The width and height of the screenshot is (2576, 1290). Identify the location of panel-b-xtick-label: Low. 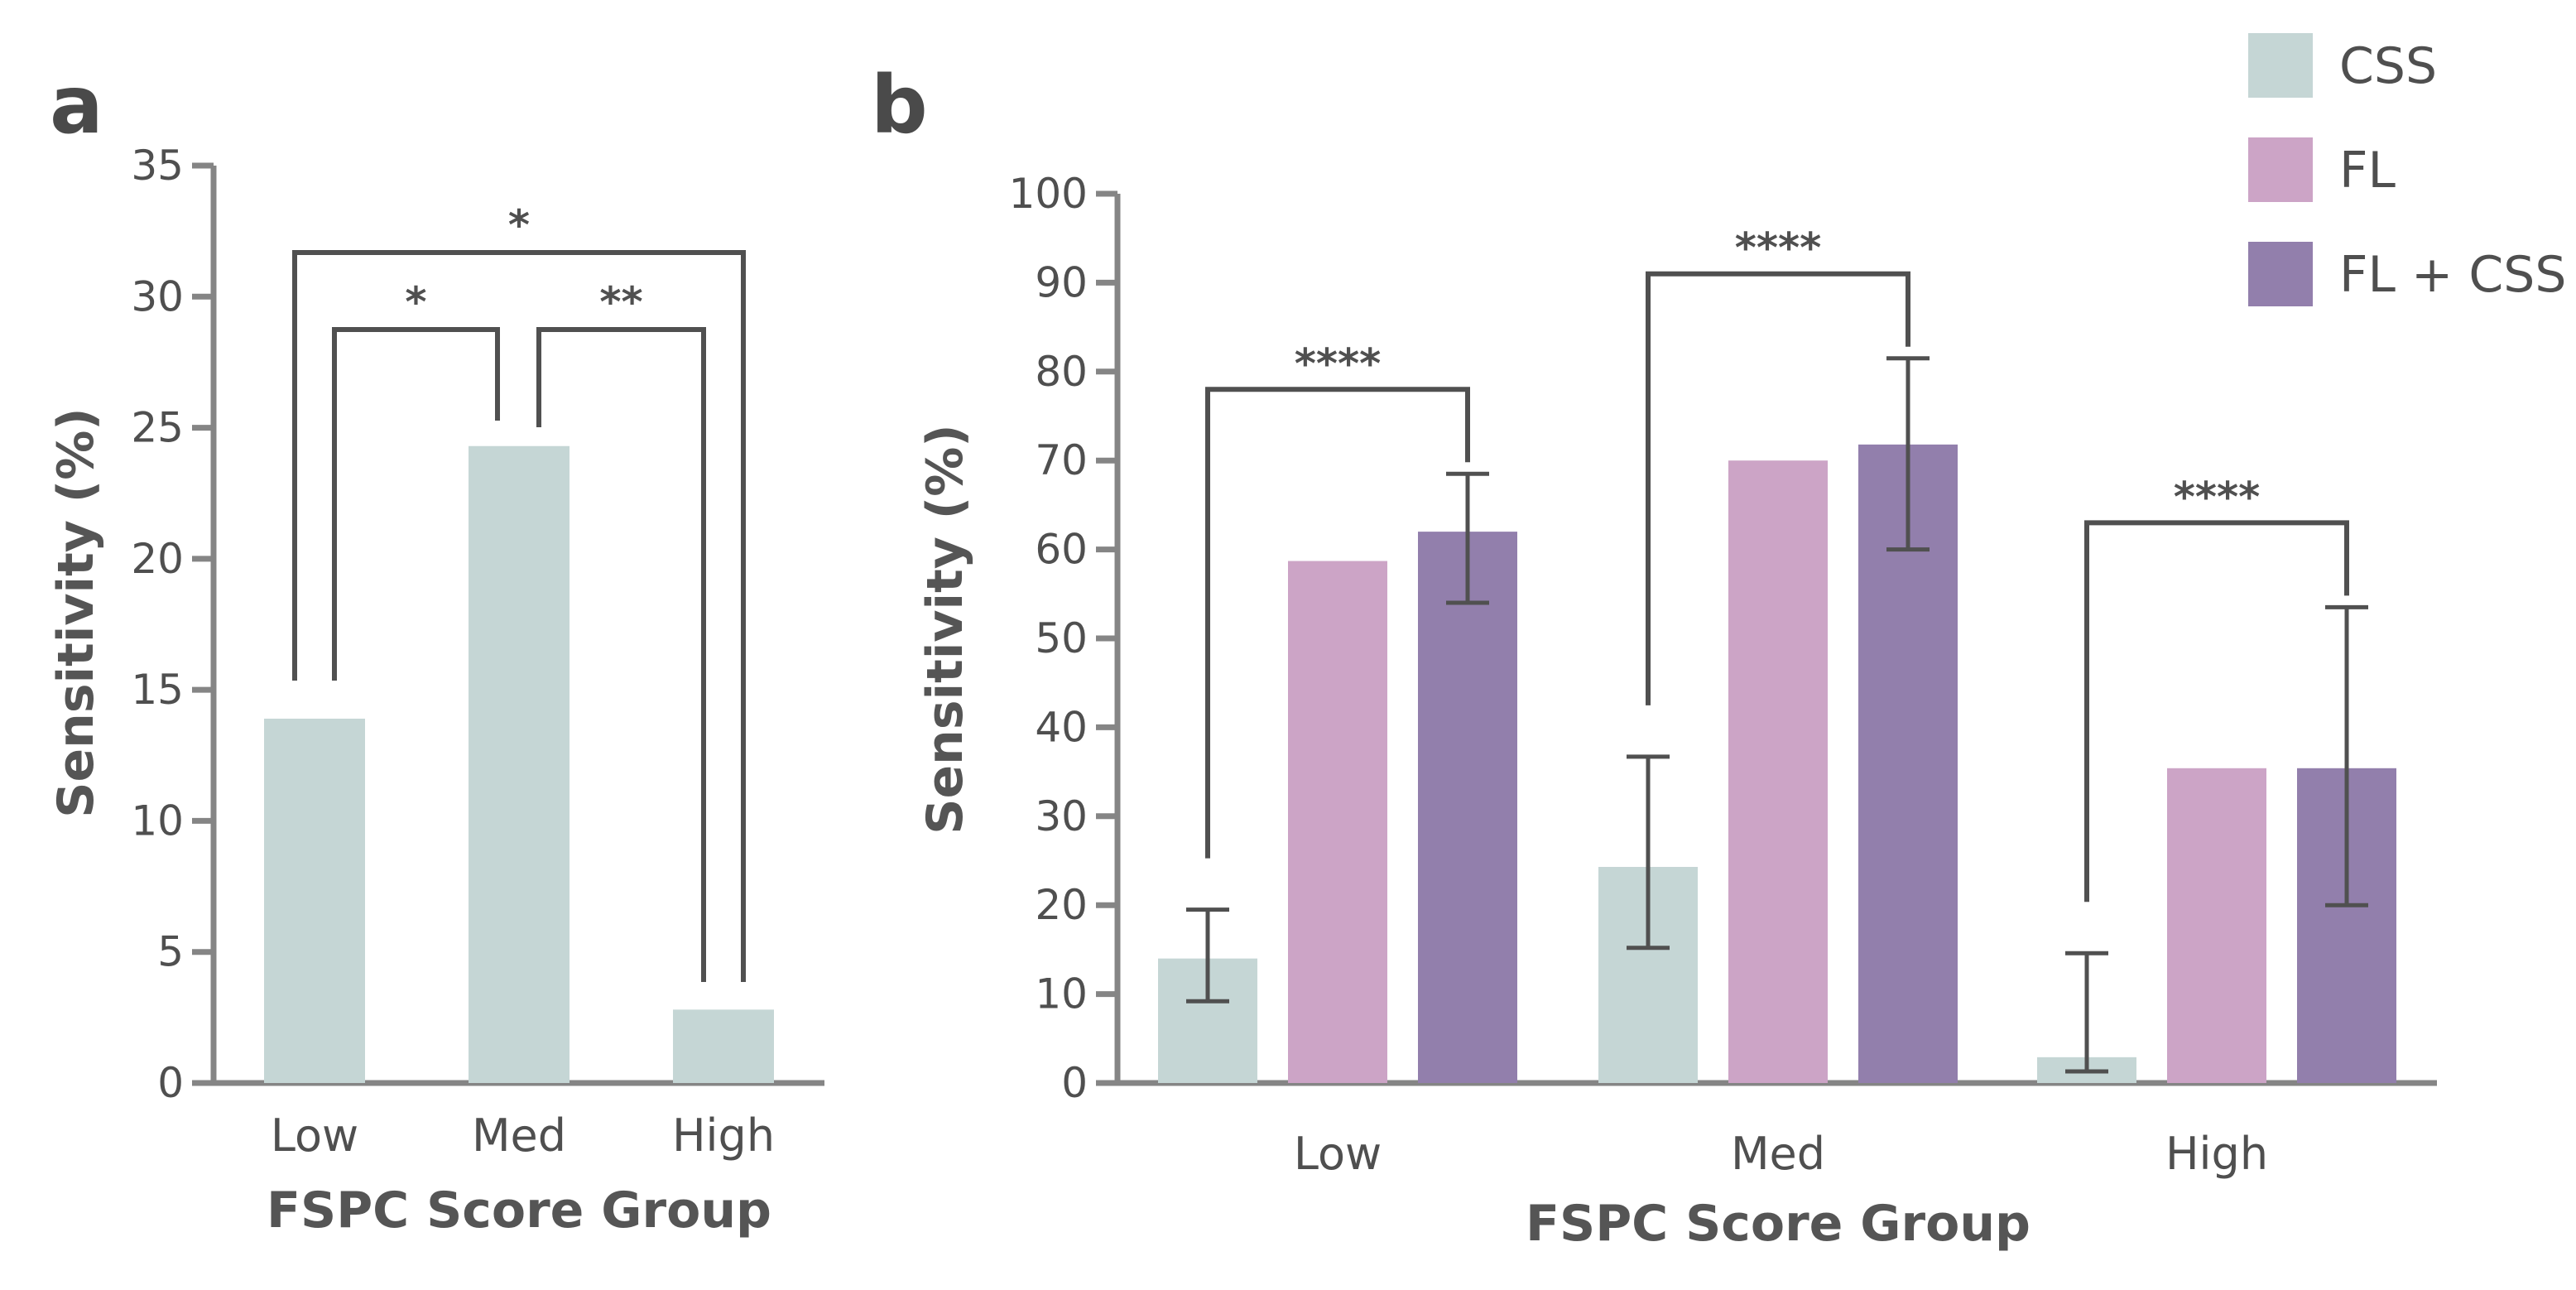
(1338, 1154).